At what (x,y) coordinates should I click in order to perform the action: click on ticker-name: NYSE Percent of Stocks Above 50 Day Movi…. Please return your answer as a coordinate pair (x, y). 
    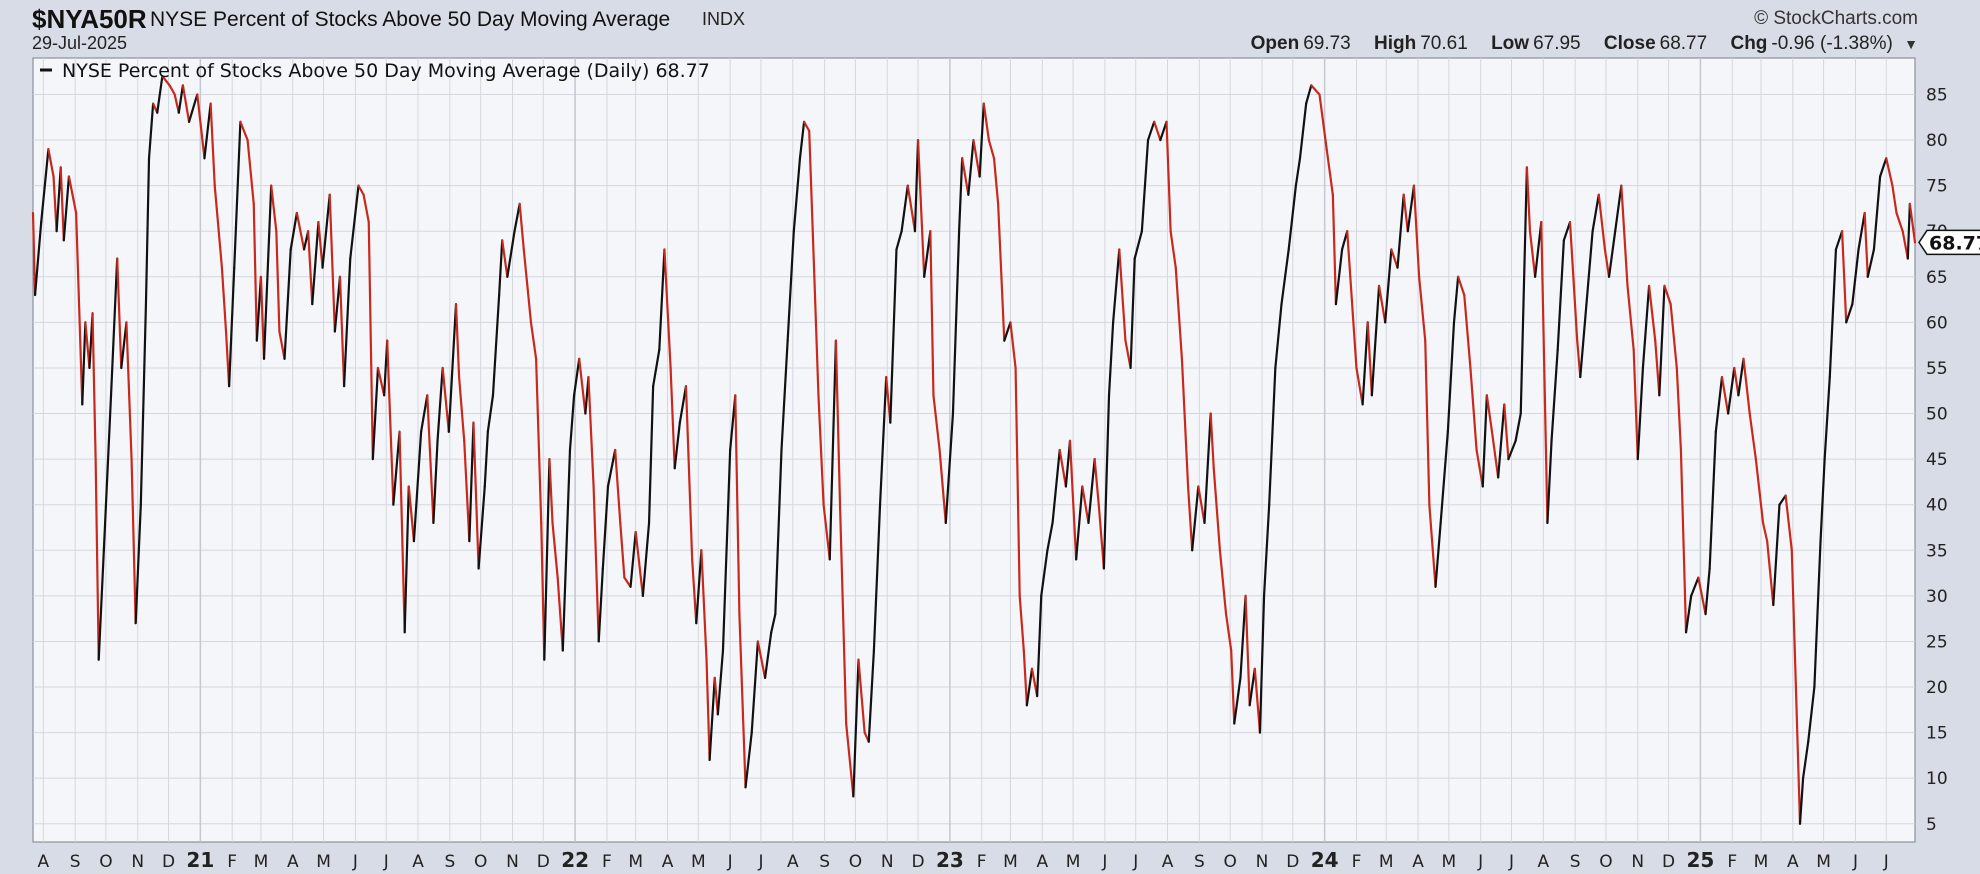
    Looking at the image, I should click on (410, 19).